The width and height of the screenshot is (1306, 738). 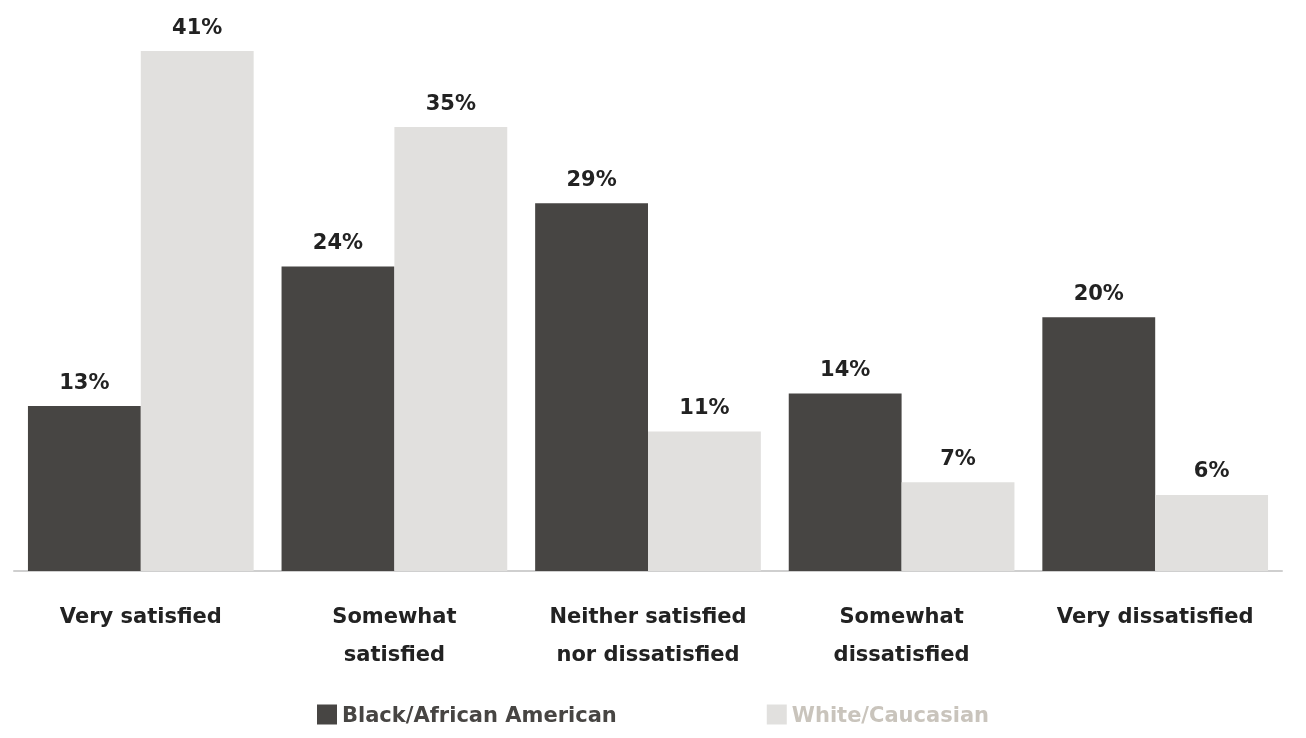 I want to click on data-label: 20%, so click(x=1098, y=292).